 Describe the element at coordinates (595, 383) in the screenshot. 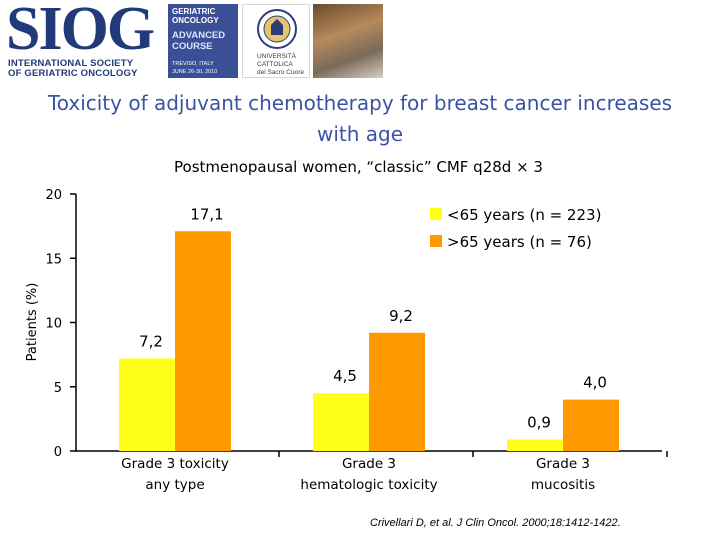

I see `data-label: 4,0` at that location.